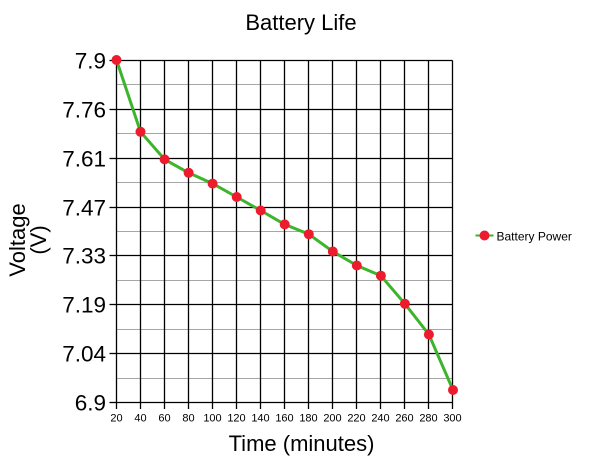 This screenshot has width=600, height=463. I want to click on svg-text: 200, so click(332, 419).